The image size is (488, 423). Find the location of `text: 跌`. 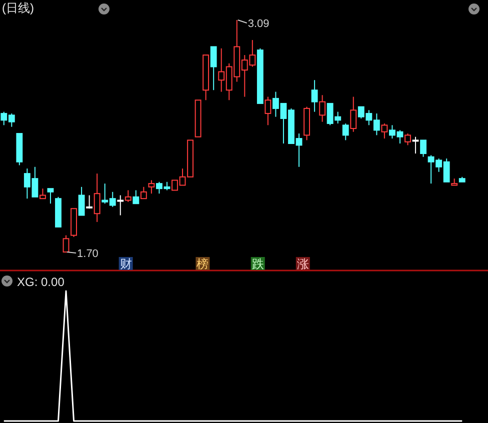

text: 跌 is located at coordinates (258, 264).